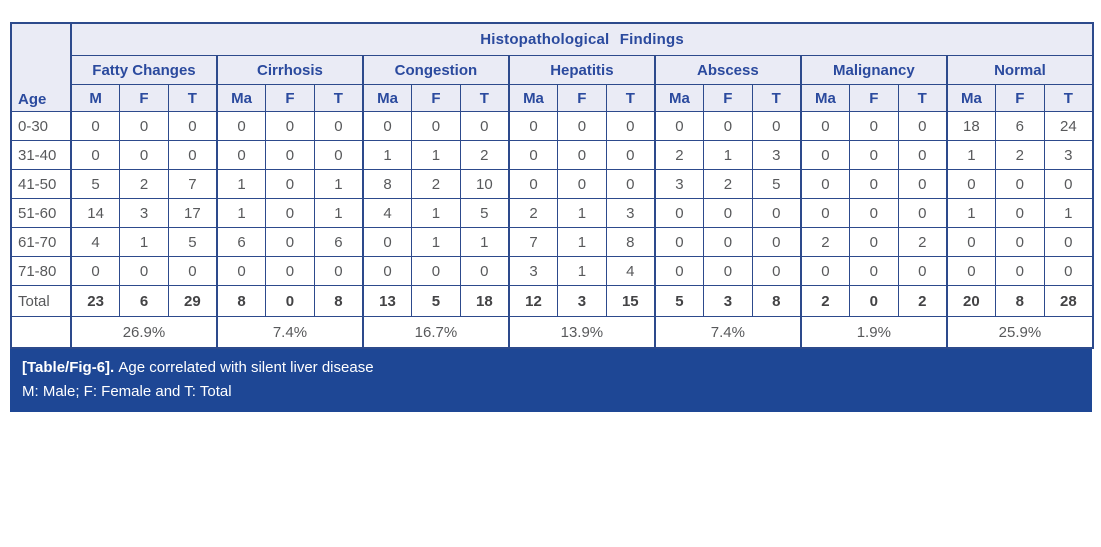 This screenshot has width=1101, height=547. I want to click on data-cell: 18, so click(970, 126).